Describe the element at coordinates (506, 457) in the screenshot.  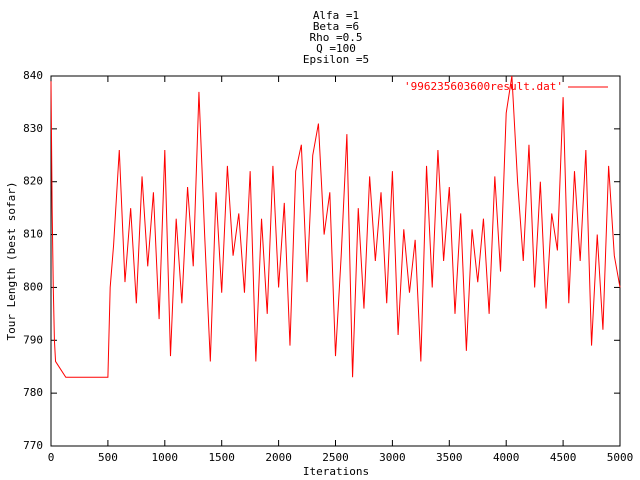
I see `x-tick-label: 4000` at that location.